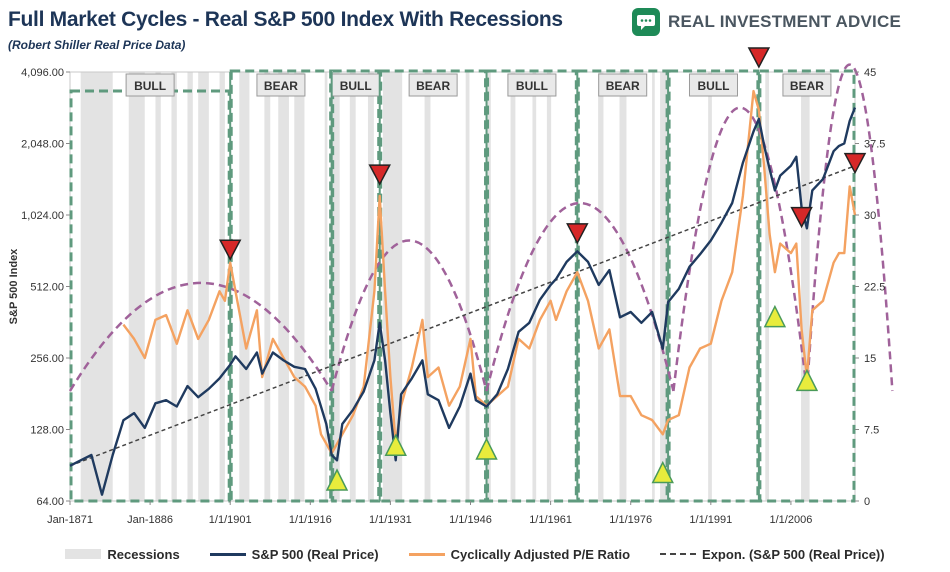  Describe the element at coordinates (230, 520) in the screenshot. I see `x-tick-label: 1/1/1901` at that location.